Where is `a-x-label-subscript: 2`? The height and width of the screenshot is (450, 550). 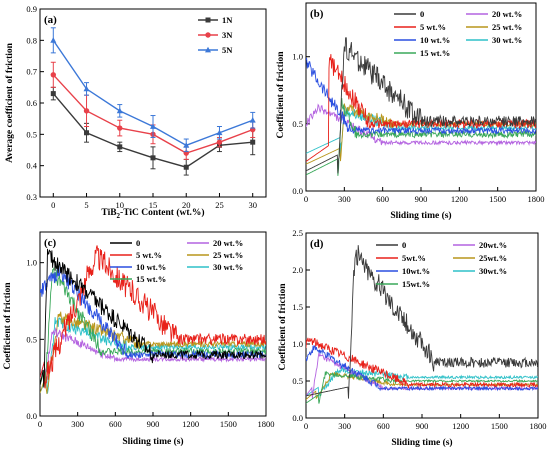
a-x-label-subscript: 2 is located at coordinates (119, 216).